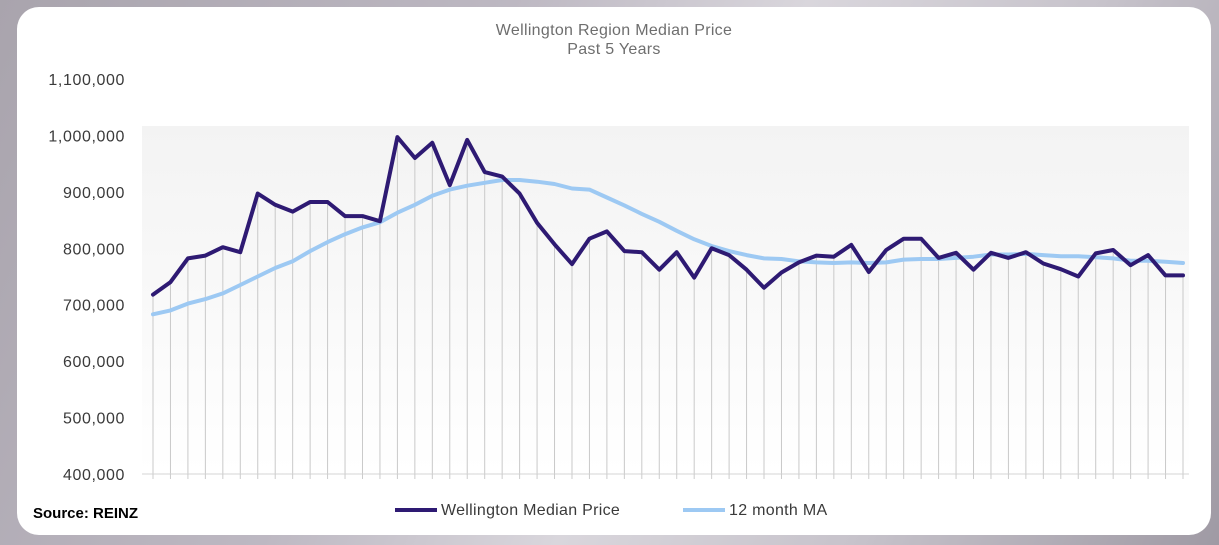 This screenshot has height=545, width=1219. What do you see at coordinates (613, 49) in the screenshot?
I see `chart-subtitle: Past 5 Years` at bounding box center [613, 49].